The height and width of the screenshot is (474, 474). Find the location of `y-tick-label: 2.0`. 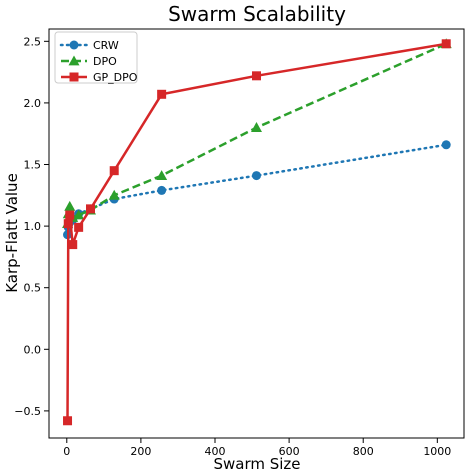

y-tick-label: 2.0 is located at coordinates (33, 103).